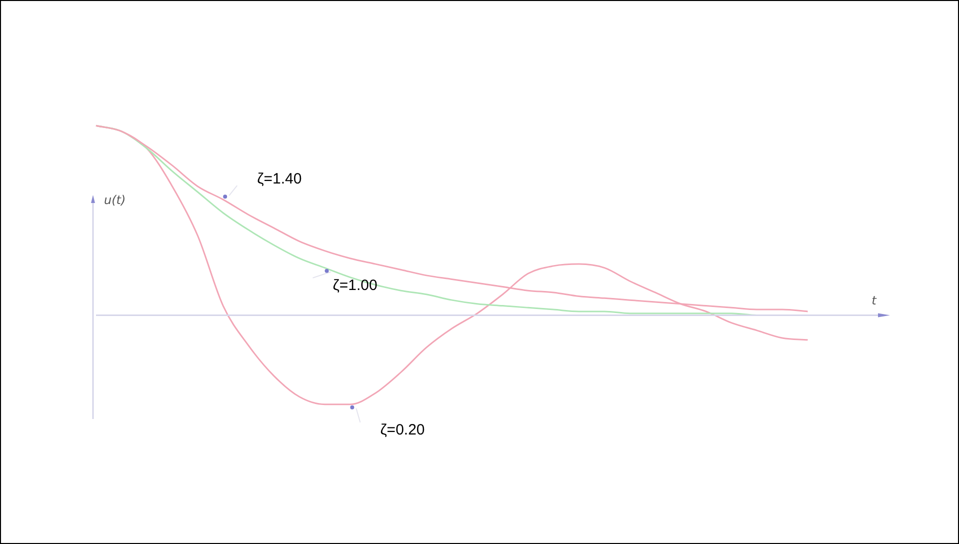 This screenshot has height=544, width=959. What do you see at coordinates (115, 200) in the screenshot?
I see `y-axis-title: u(t)` at bounding box center [115, 200].